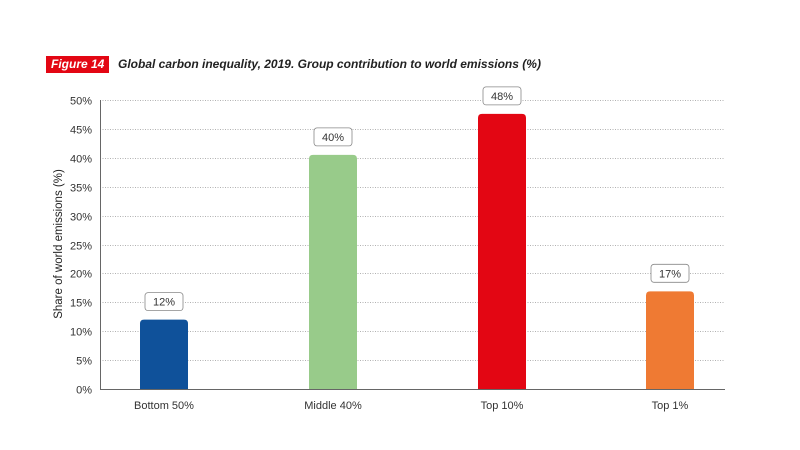  Describe the element at coordinates (502, 406) in the screenshot. I see `x-tick-label: Top 10%` at that location.